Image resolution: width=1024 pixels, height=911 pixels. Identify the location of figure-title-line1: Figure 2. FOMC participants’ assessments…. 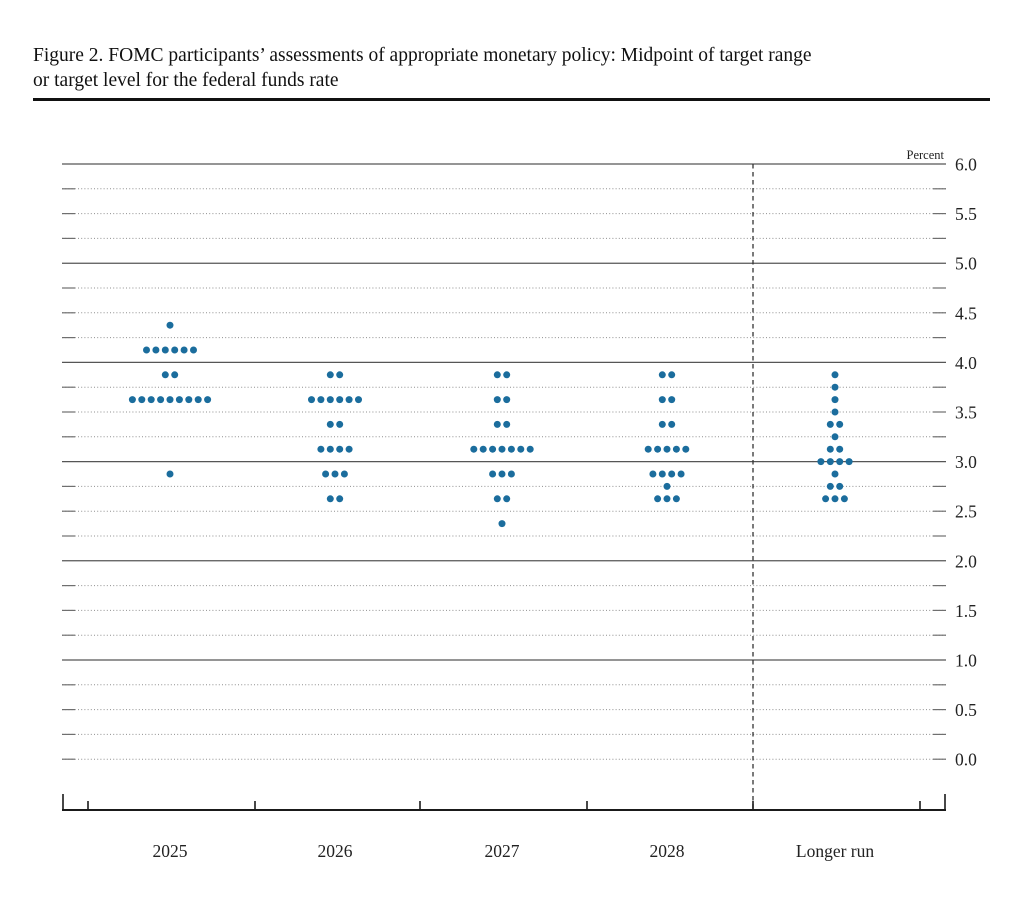
(422, 55).